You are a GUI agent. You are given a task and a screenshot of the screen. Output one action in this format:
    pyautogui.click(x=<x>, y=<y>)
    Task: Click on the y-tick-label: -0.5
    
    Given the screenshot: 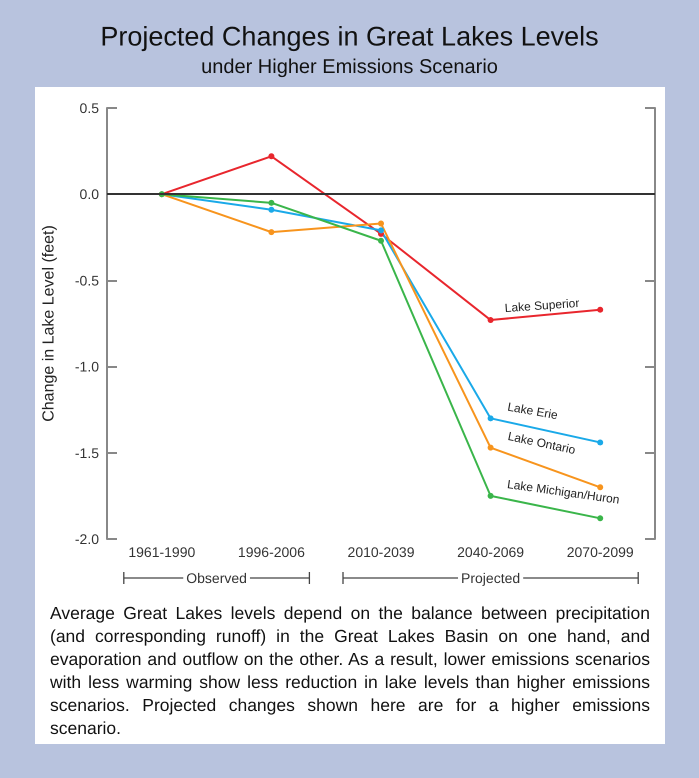 What is the action you would take?
    pyautogui.click(x=87, y=280)
    